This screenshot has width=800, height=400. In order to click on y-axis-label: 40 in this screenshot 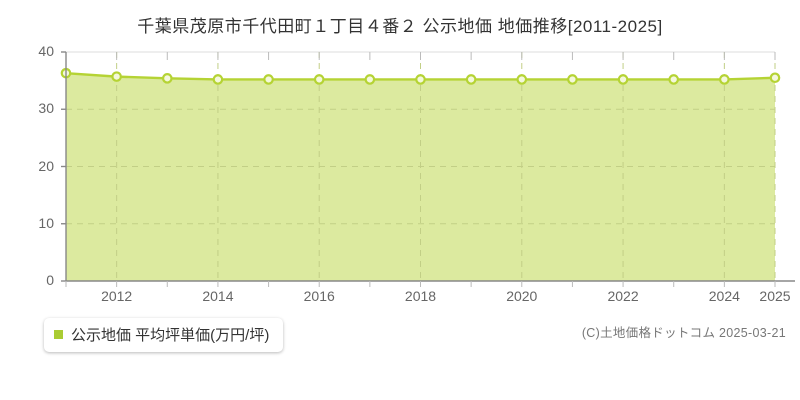, I will do `click(46, 51)`.